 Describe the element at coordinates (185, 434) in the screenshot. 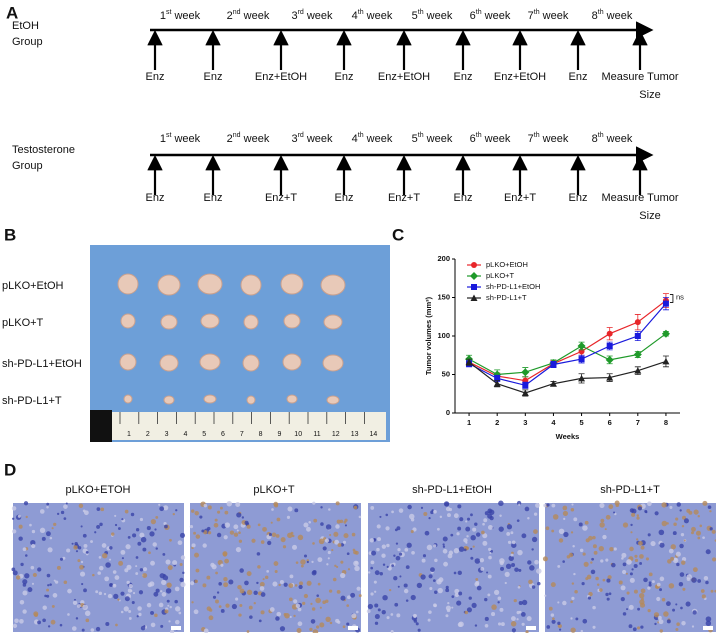

I see `ruler-number: 4` at that location.